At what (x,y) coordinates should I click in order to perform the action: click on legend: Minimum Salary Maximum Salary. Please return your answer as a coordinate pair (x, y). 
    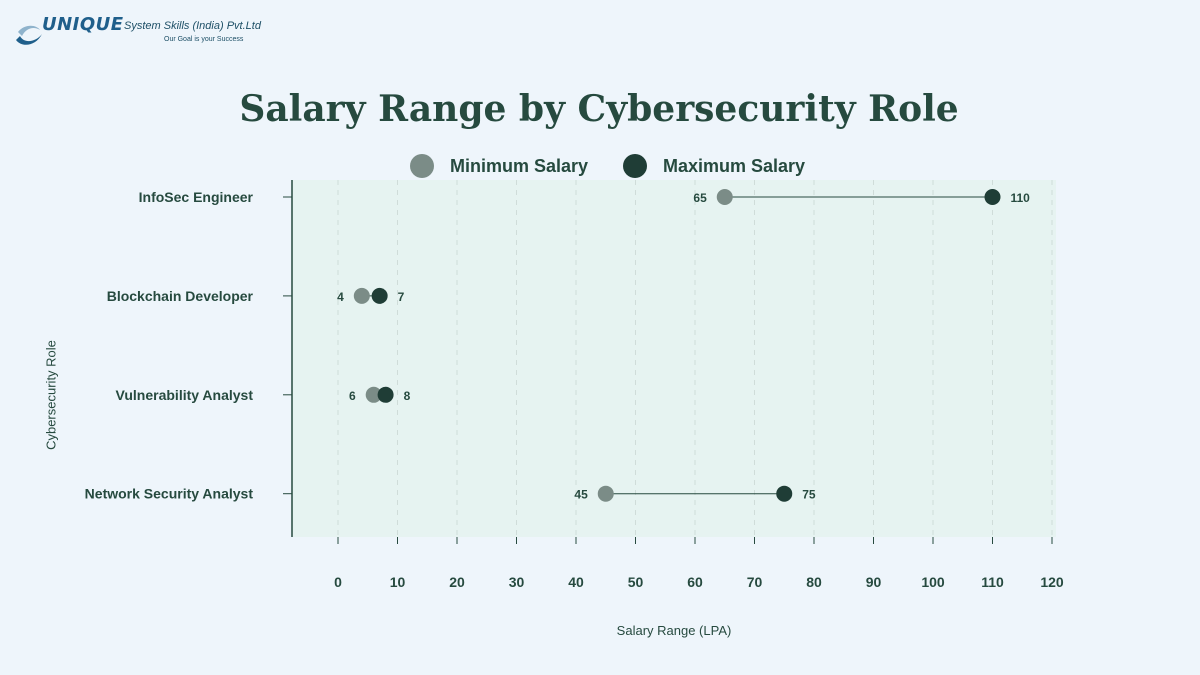
    Looking at the image, I should click on (600, 166).